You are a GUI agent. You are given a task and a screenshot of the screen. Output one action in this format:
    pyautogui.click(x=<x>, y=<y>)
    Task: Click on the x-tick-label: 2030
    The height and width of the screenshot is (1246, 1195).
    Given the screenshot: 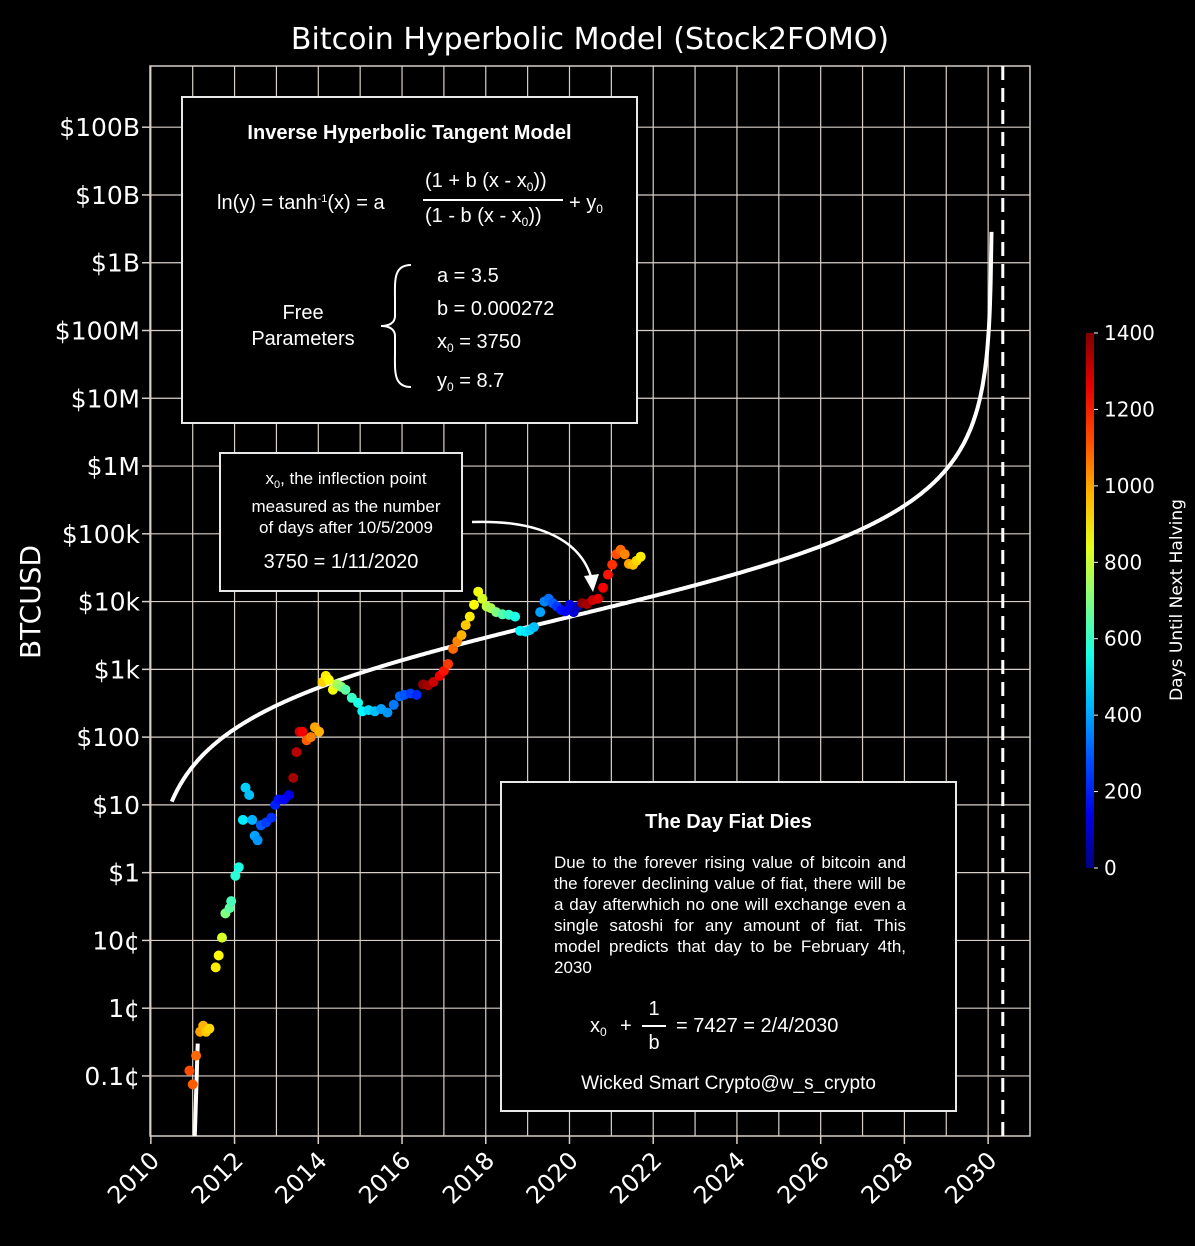 What is the action you would take?
    pyautogui.click(x=970, y=1177)
    